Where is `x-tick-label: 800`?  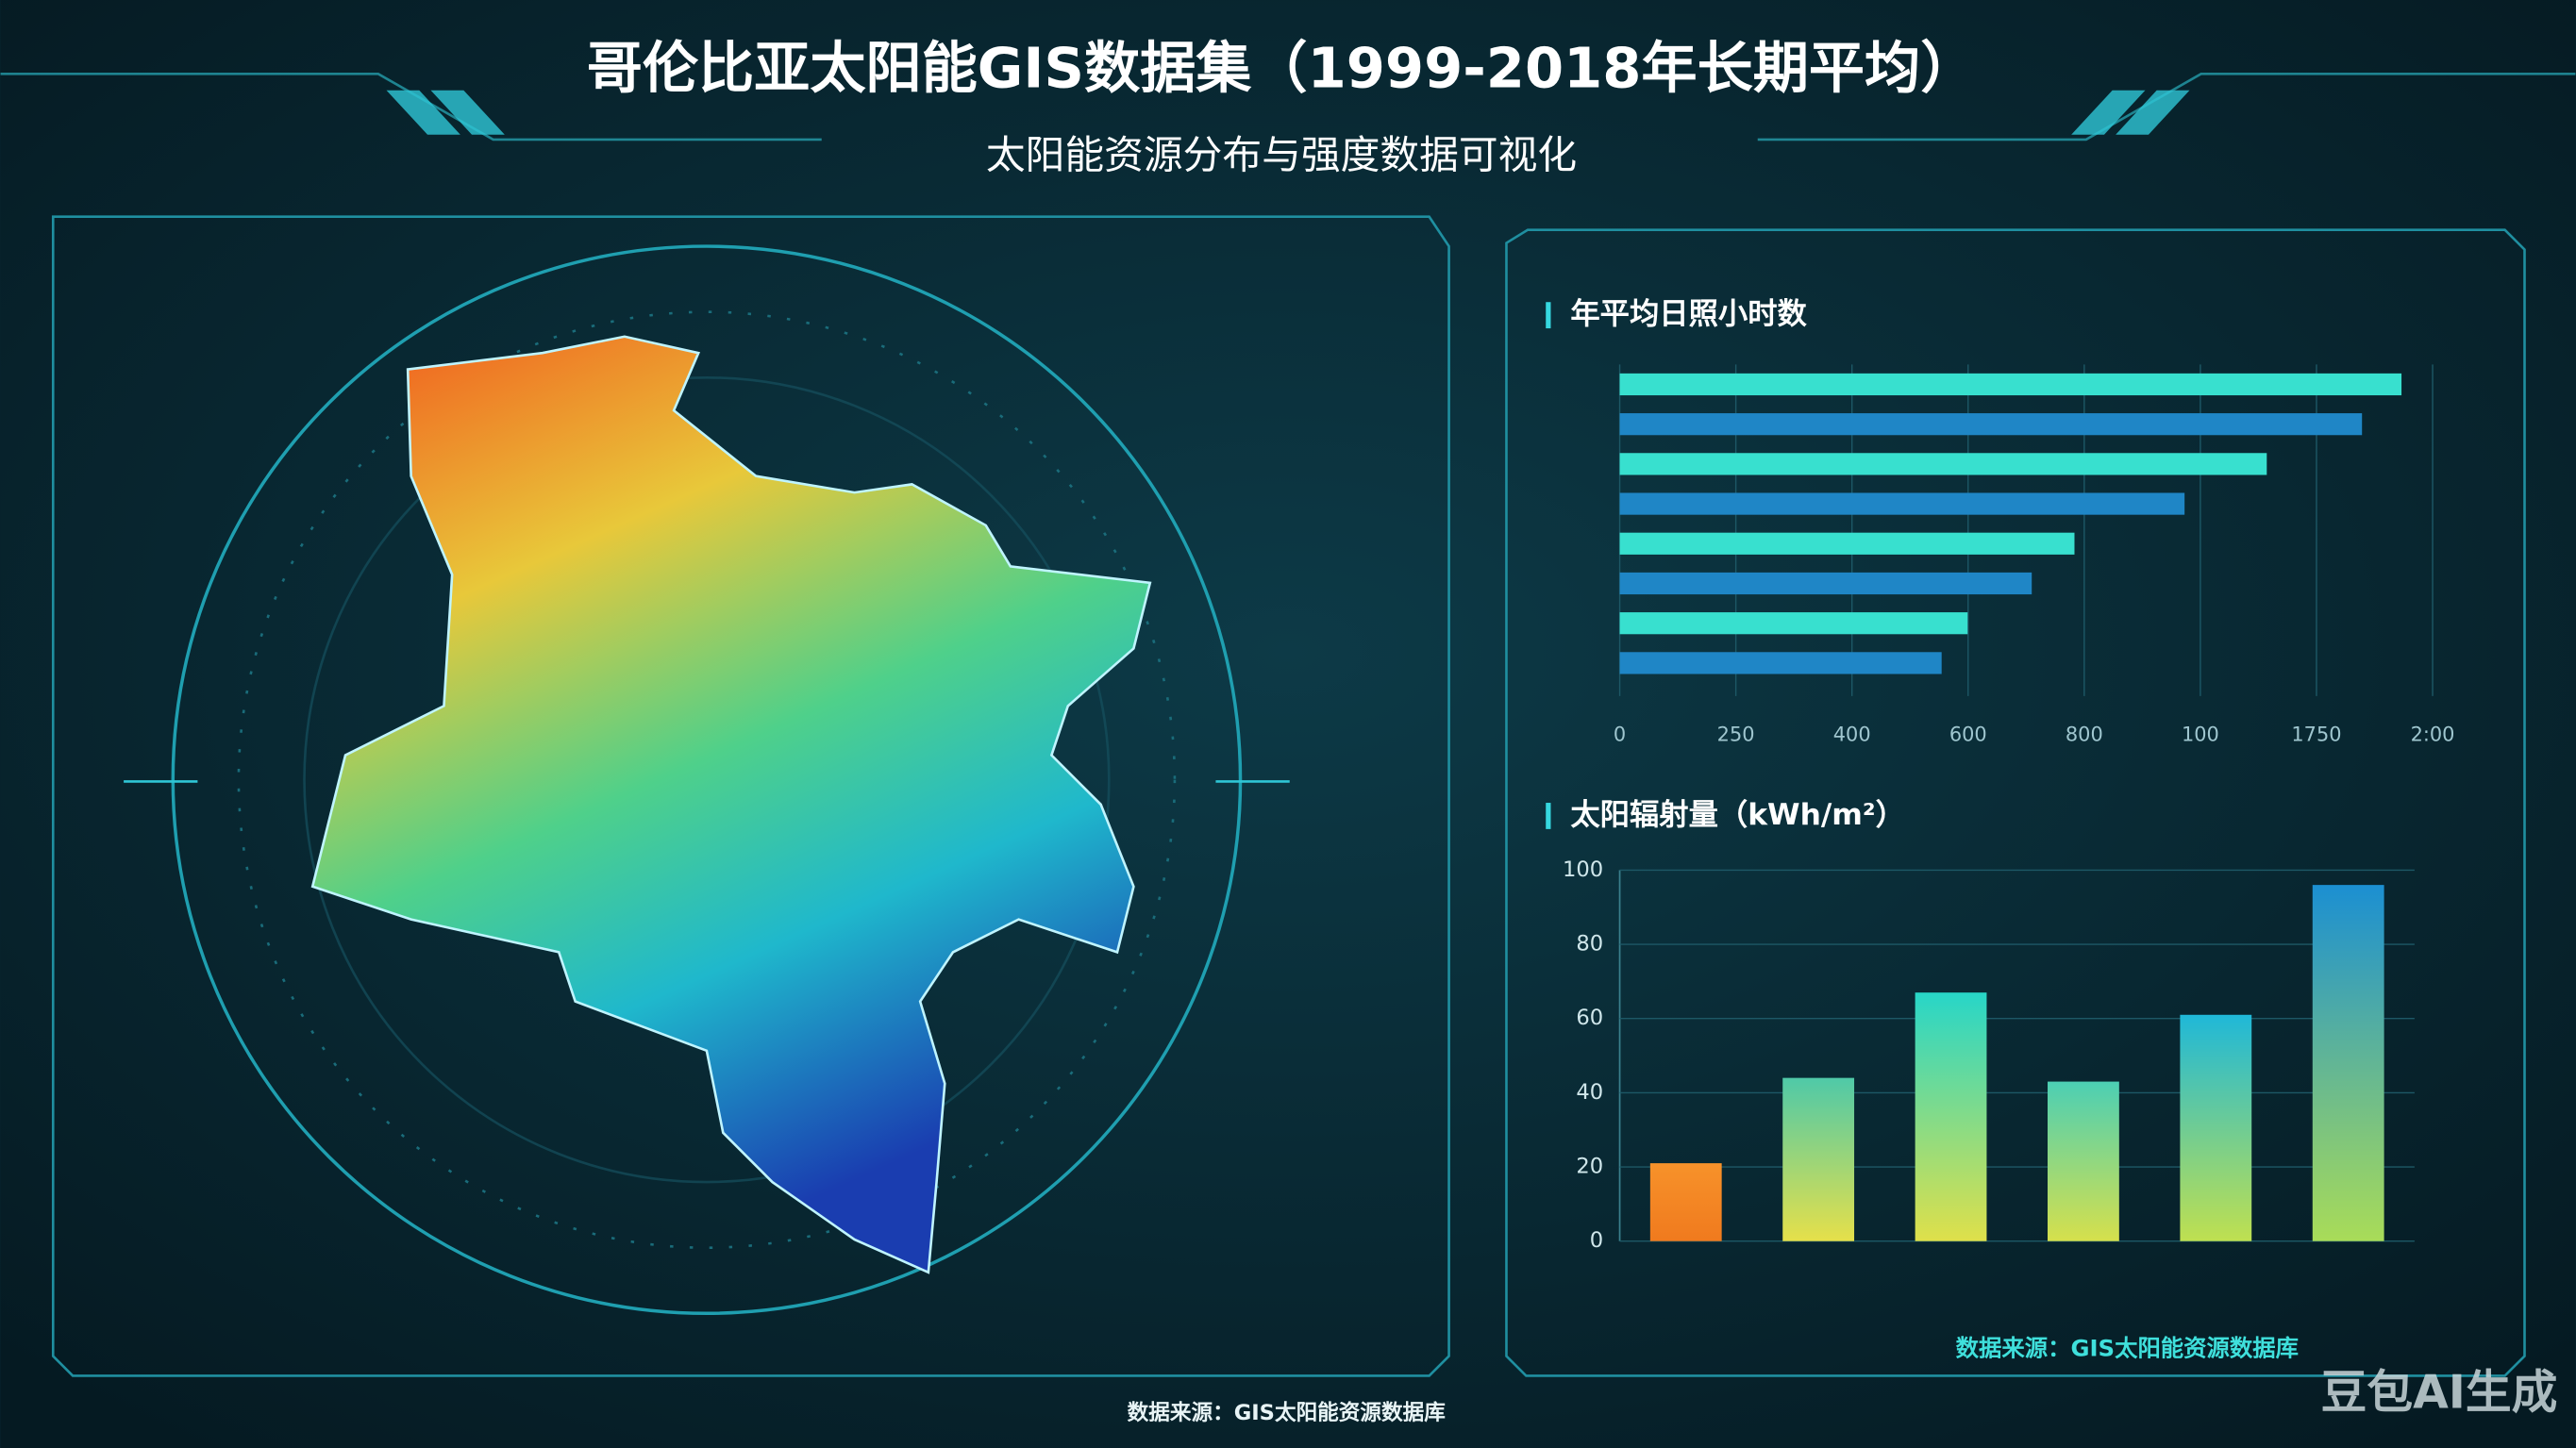
x-tick-label: 800 is located at coordinates (2084, 735).